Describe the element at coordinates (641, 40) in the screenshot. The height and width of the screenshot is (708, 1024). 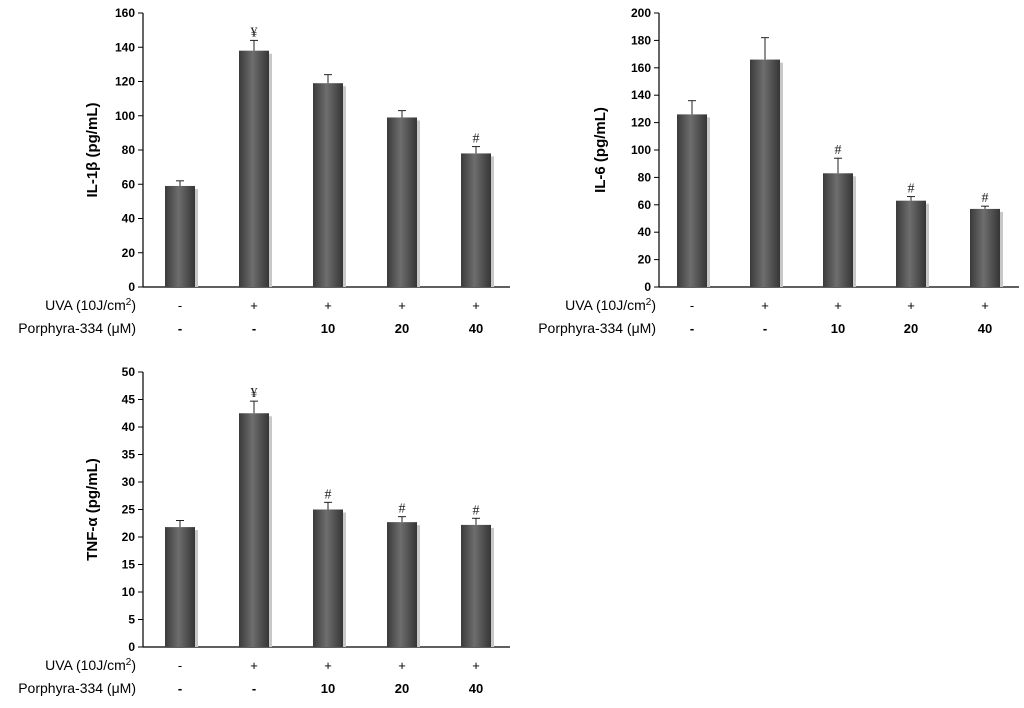
I see `y-tick-label: 180` at that location.